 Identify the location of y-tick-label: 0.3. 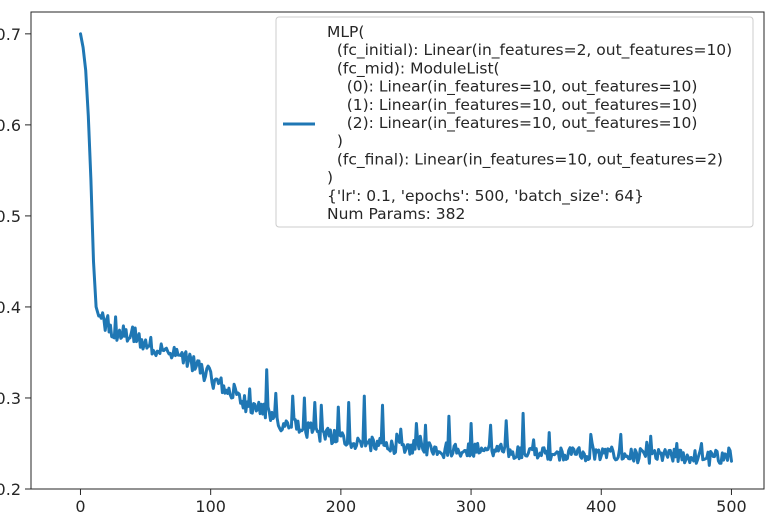
(10, 398).